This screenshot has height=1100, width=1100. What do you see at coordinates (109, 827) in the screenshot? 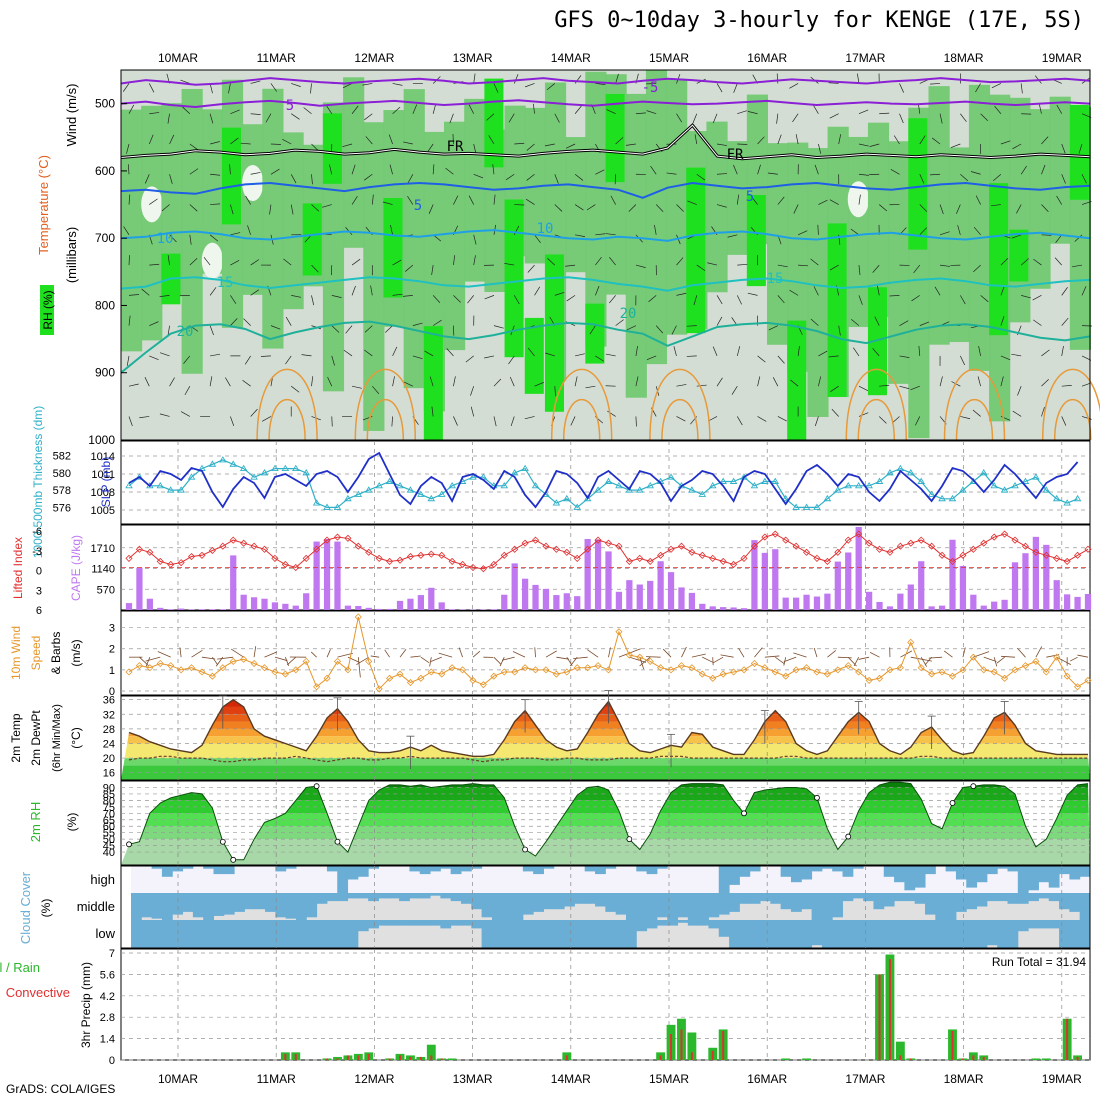
I see `rh-tick: 60` at bounding box center [109, 827].